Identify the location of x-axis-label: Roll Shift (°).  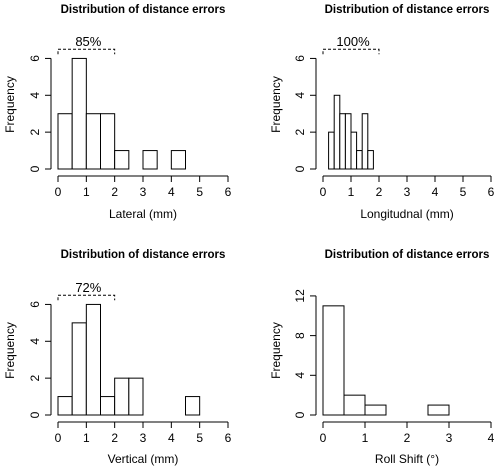
(407, 459).